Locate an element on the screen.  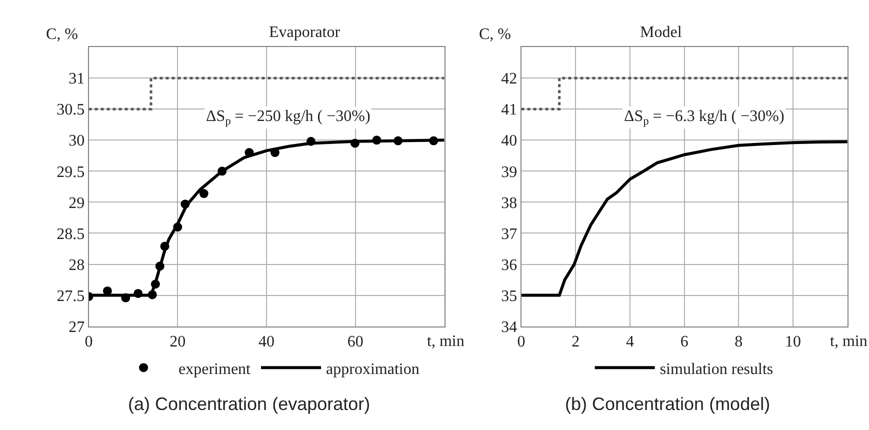
y-tick-label: 30.5 is located at coordinates (70, 110).